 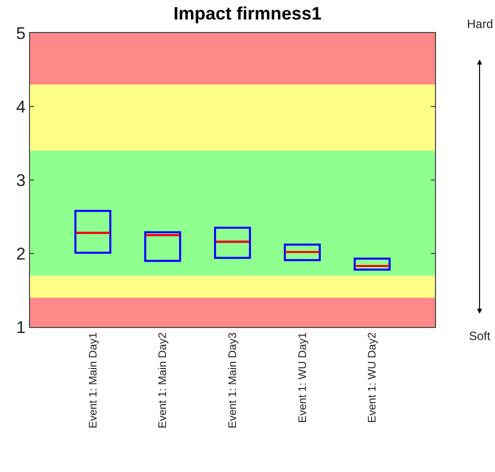 What do you see at coordinates (233, 380) in the screenshot?
I see `x-tick-label: Event 1: Main Day3` at bounding box center [233, 380].